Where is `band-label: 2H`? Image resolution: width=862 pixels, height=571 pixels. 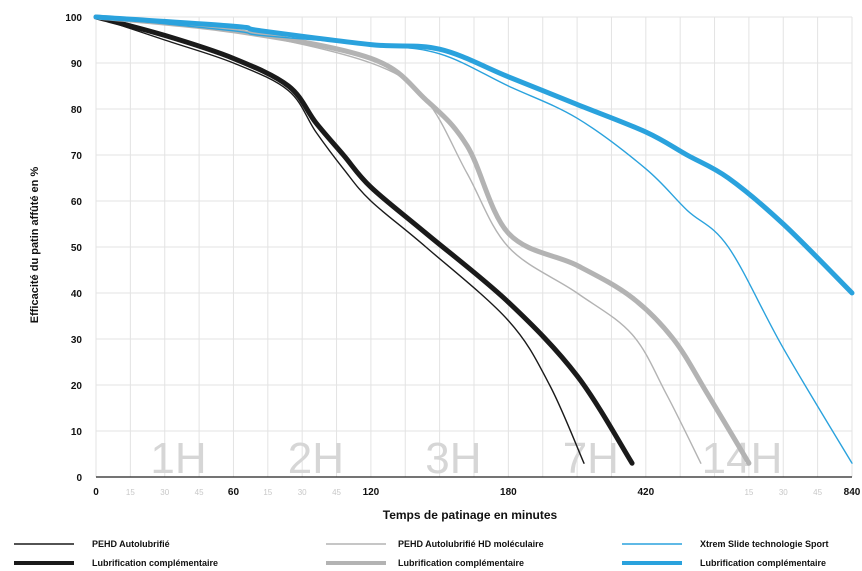
band-label: 2H is located at coordinates (316, 458).